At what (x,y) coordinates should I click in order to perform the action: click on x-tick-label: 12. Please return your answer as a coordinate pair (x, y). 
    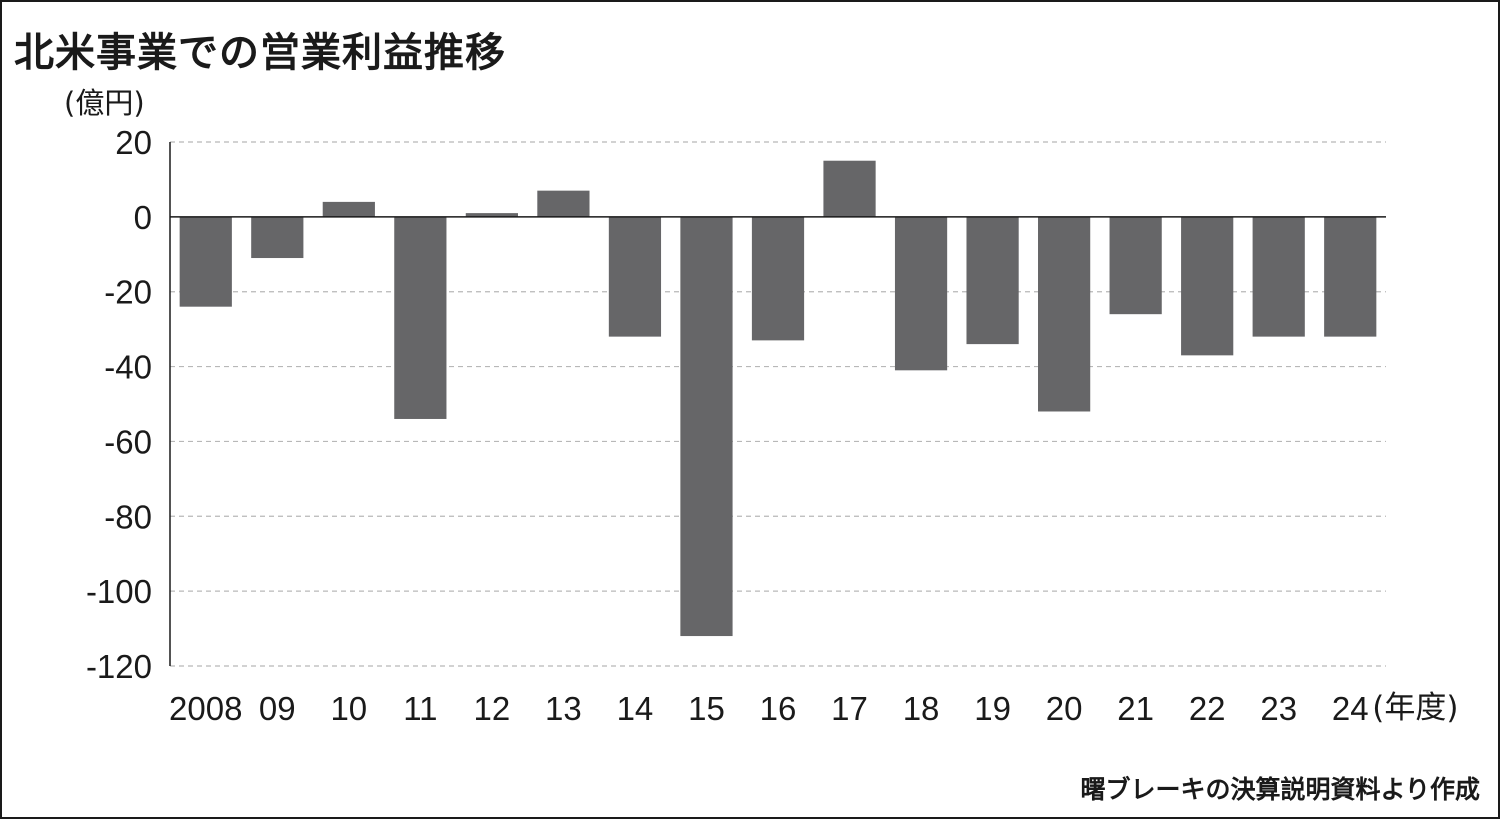
    Looking at the image, I should click on (492, 708).